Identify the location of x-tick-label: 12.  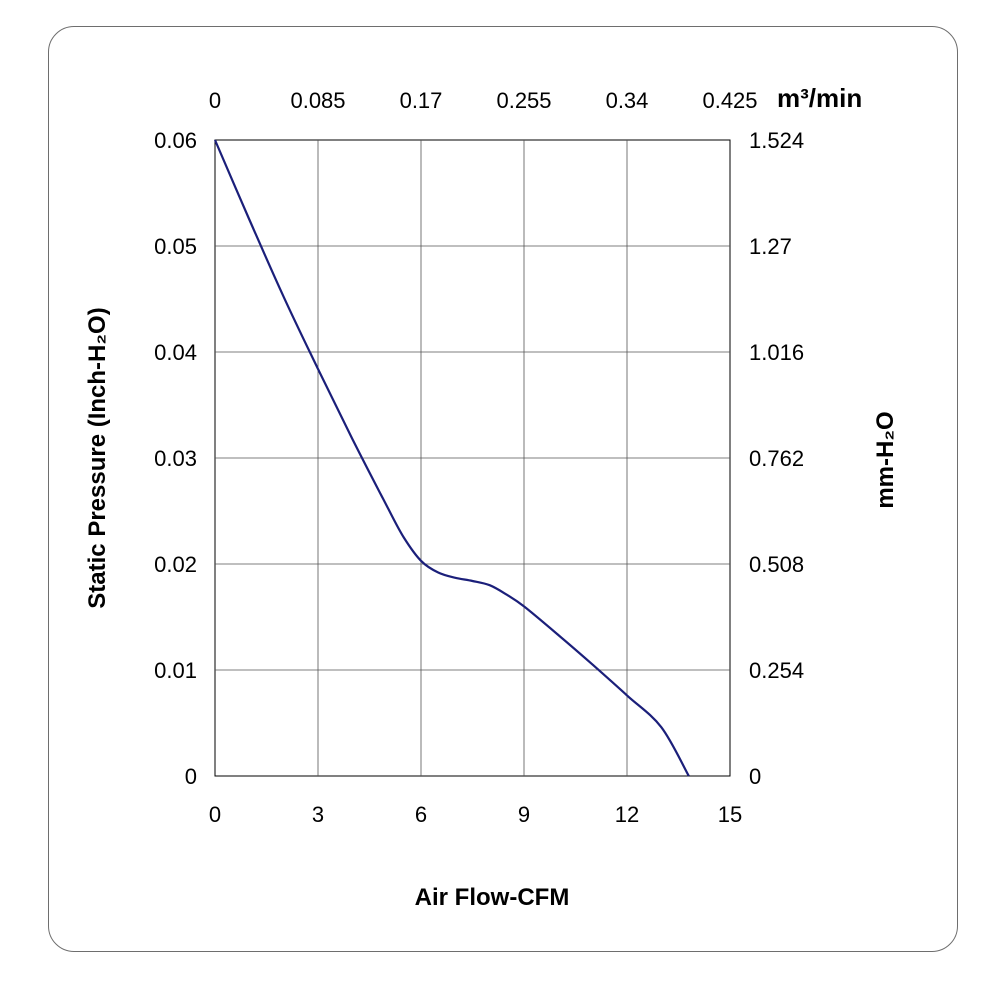
(627, 814).